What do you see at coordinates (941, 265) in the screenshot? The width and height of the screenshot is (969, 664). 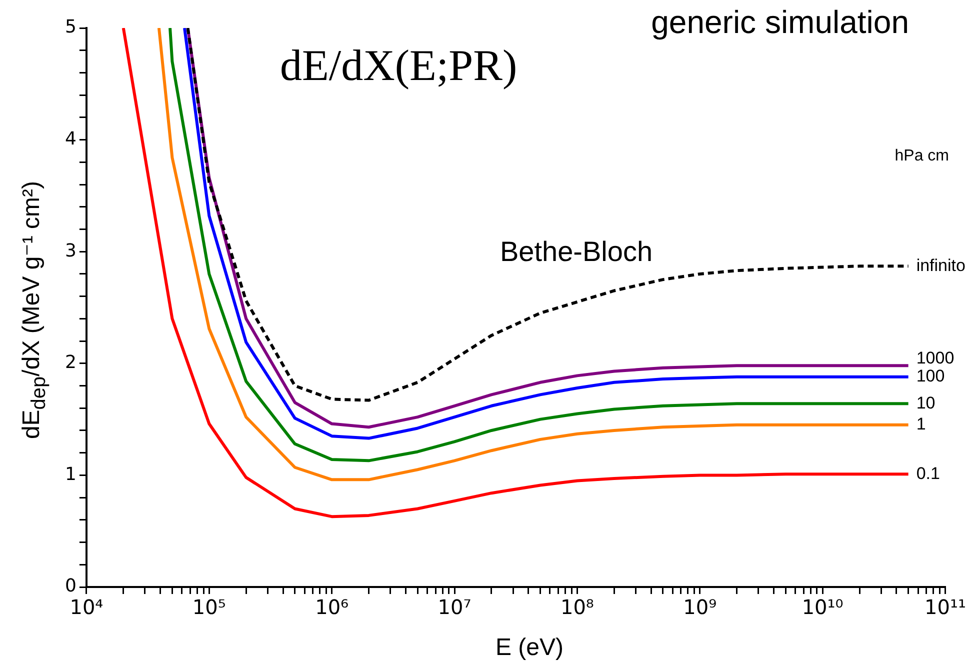 I see `series-label: infinito` at bounding box center [941, 265].